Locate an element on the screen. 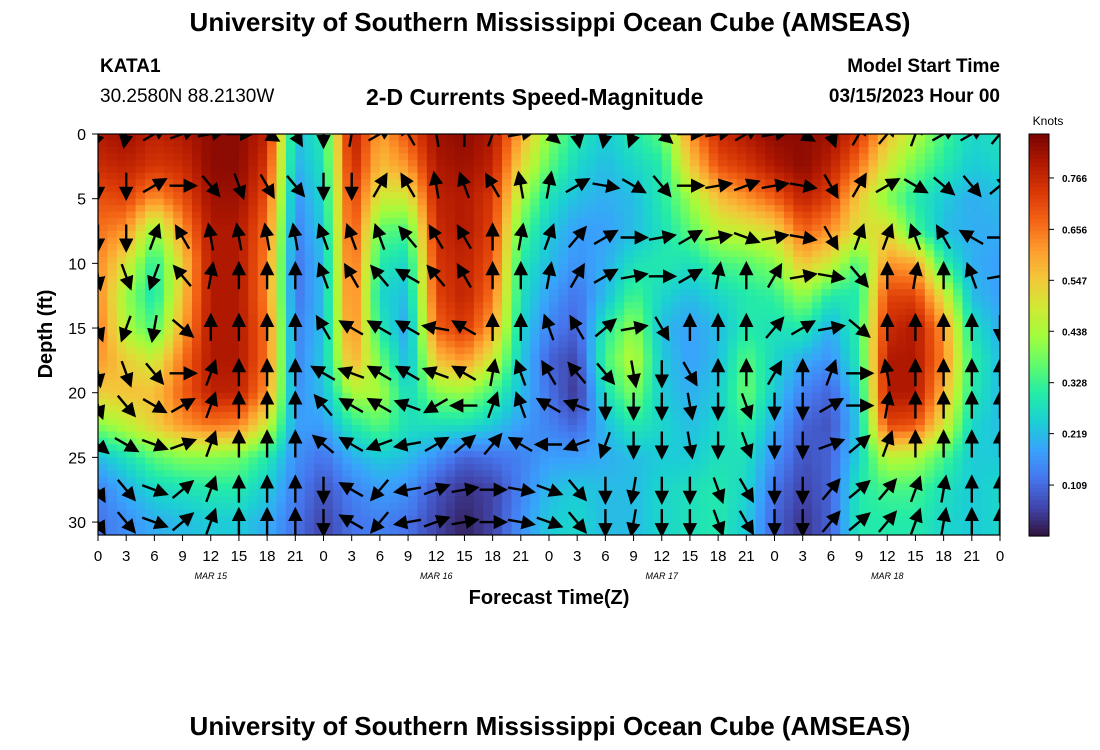 The height and width of the screenshot is (750, 1100). model-start-label: Model Start Time is located at coordinates (923, 66).